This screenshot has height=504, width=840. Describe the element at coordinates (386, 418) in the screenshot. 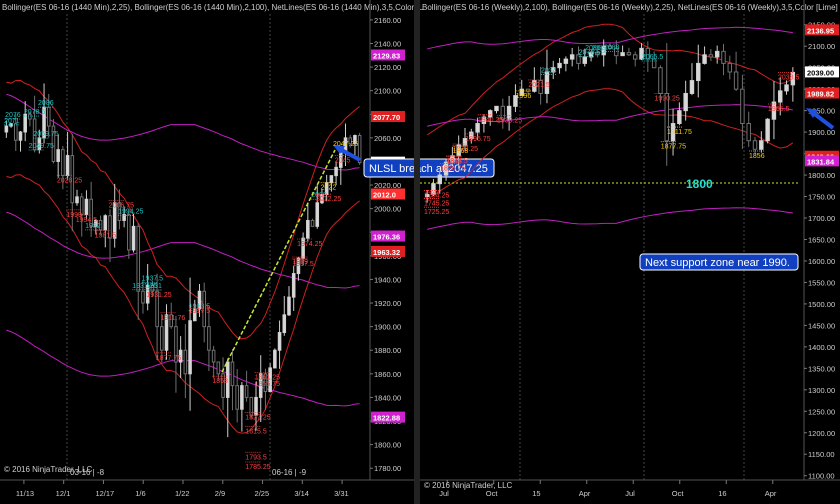

I see `l-price-tag-text: 1822.88` at that location.